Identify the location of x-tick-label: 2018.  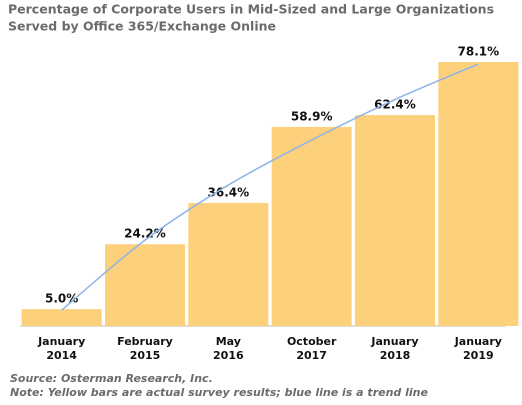
(395, 355).